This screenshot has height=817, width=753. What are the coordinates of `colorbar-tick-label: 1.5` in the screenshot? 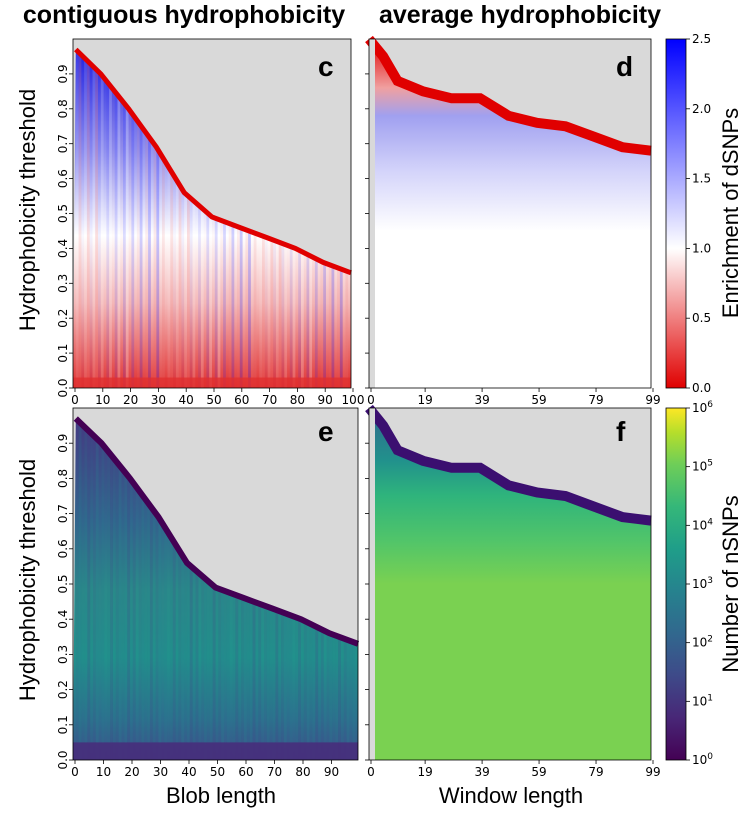 It's located at (701, 179).